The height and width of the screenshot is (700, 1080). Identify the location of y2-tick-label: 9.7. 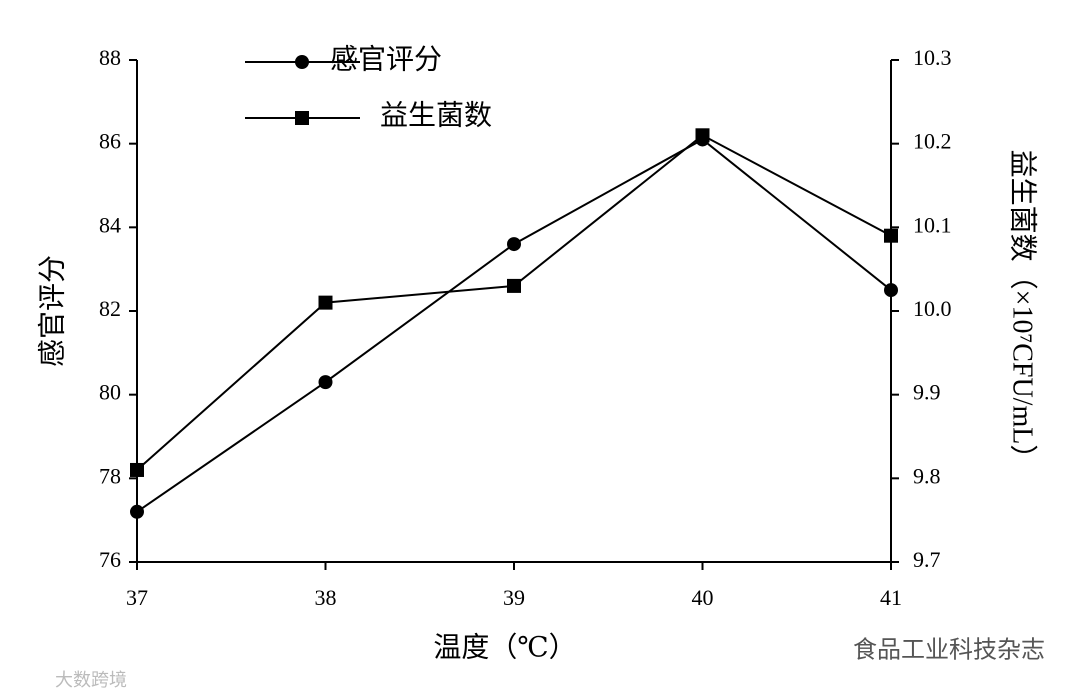
(927, 559).